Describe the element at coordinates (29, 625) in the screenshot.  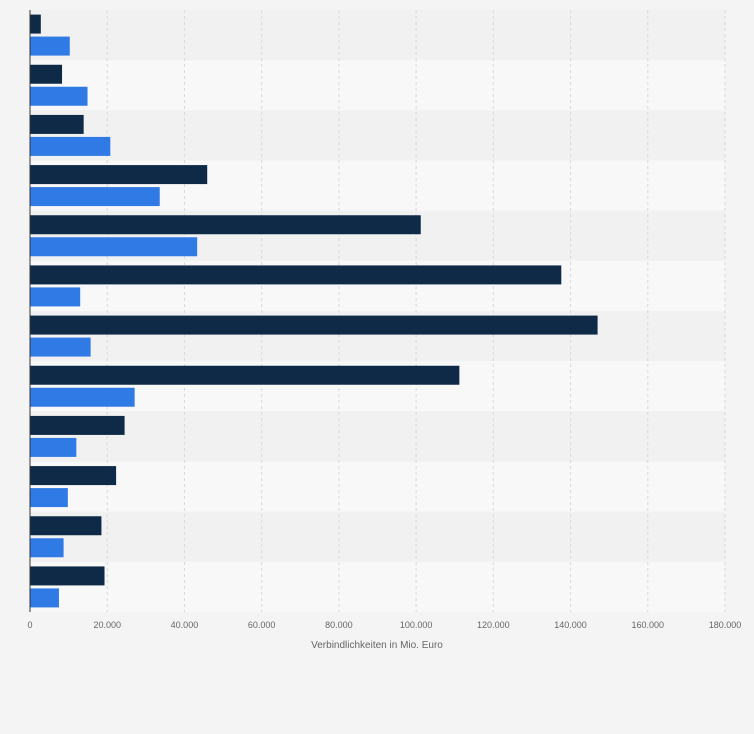
I see `x-tick-label: 0` at that location.